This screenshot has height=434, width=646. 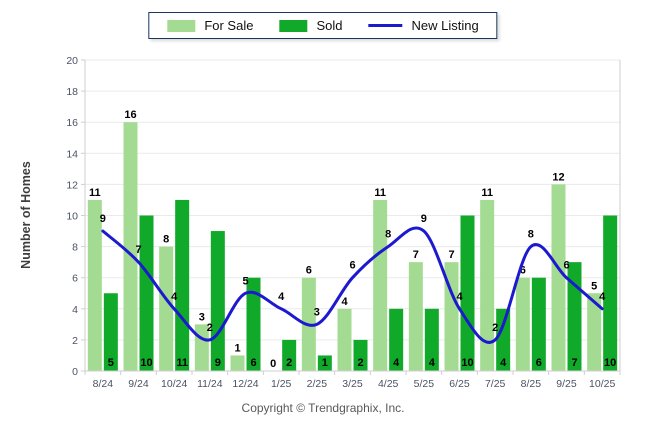 What do you see at coordinates (531, 384) in the screenshot?
I see `x-axis-label: 8/25` at bounding box center [531, 384].